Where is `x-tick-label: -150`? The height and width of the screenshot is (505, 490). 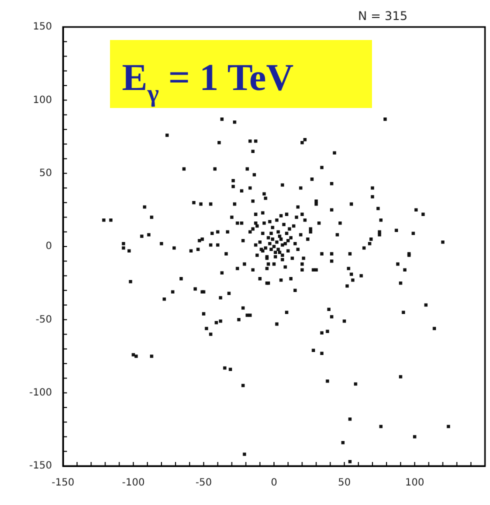
x-tick-label: -150 is located at coordinates (63, 483).